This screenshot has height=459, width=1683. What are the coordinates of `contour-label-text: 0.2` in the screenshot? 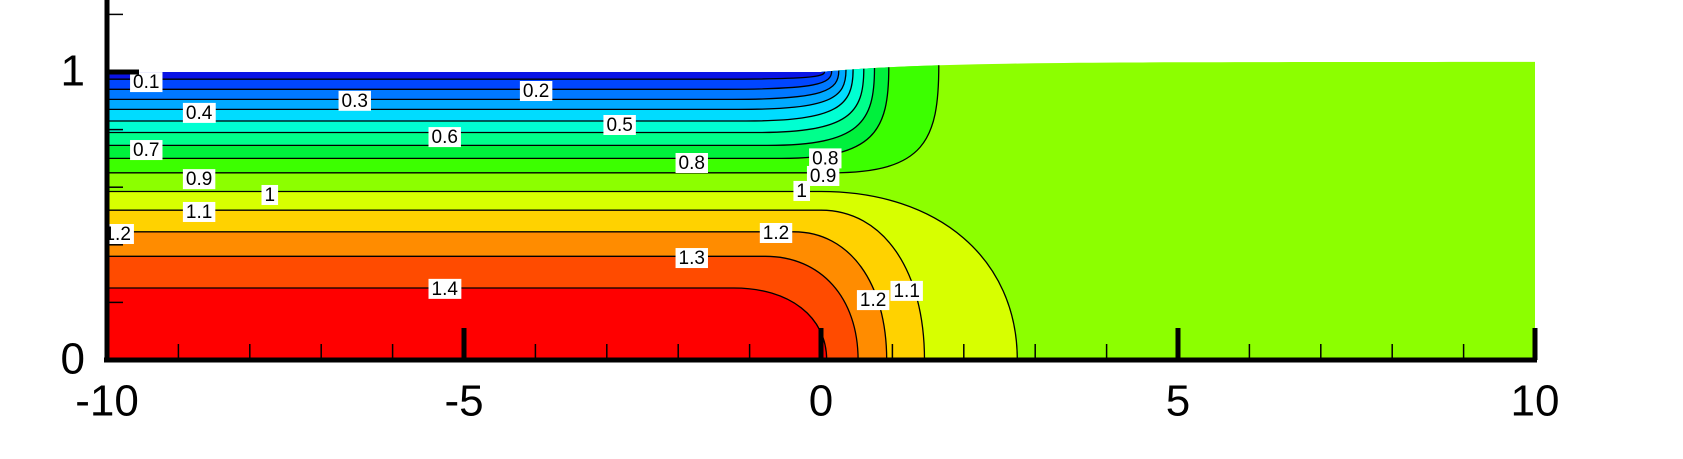 It's located at (536, 91).